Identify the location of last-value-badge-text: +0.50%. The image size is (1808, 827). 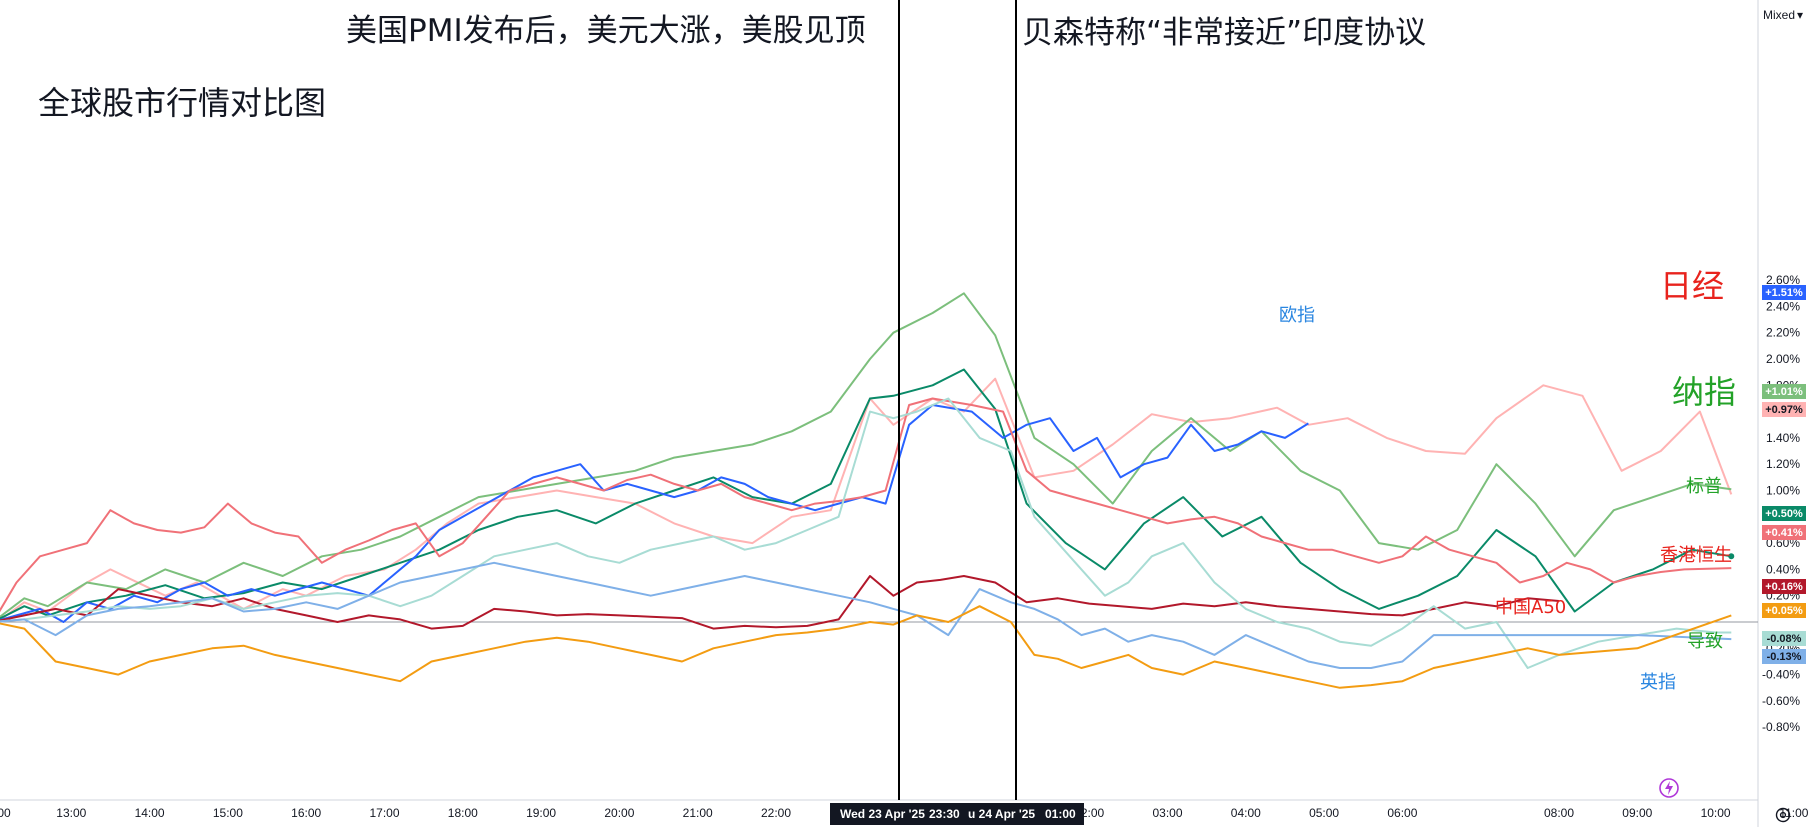
(1784, 514).